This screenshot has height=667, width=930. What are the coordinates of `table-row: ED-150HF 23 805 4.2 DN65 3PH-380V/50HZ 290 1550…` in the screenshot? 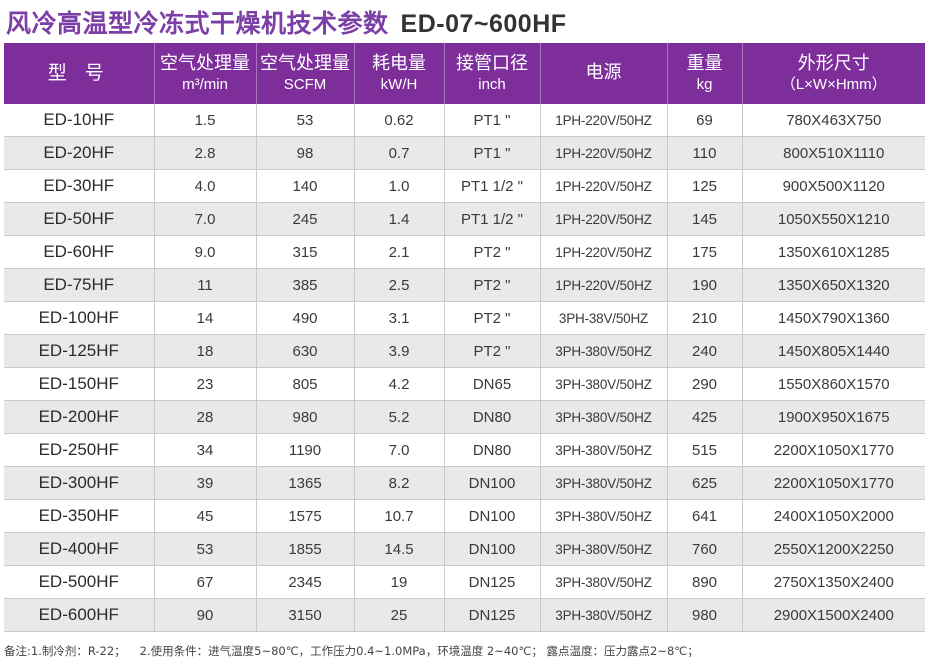 It's located at (464, 384).